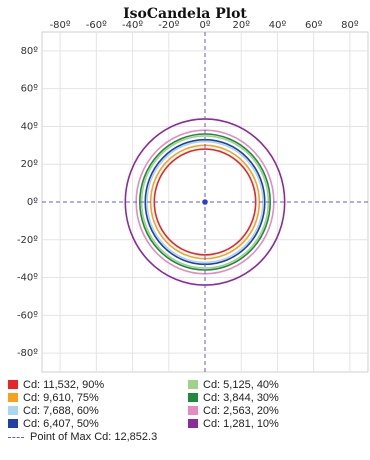  What do you see at coordinates (204, 25) in the screenshot?
I see `x-tick-label: 0º` at bounding box center [204, 25].